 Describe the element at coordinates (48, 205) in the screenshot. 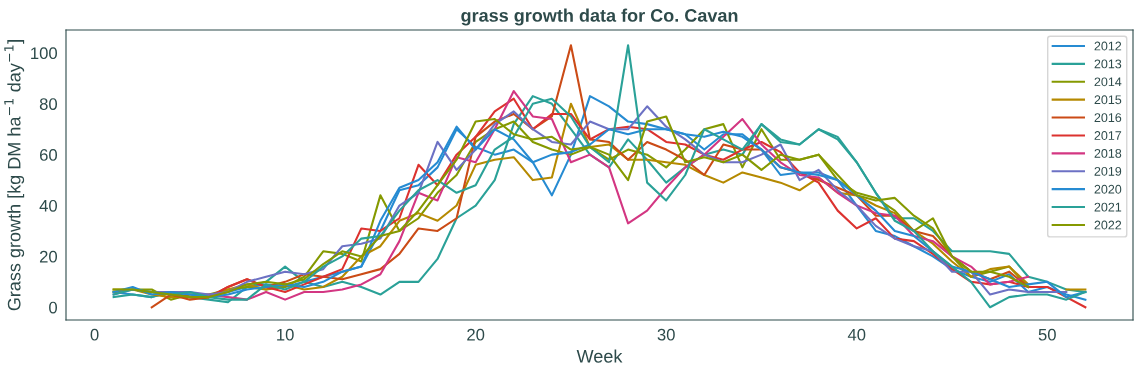

I see `y-tick-label: 40` at that location.